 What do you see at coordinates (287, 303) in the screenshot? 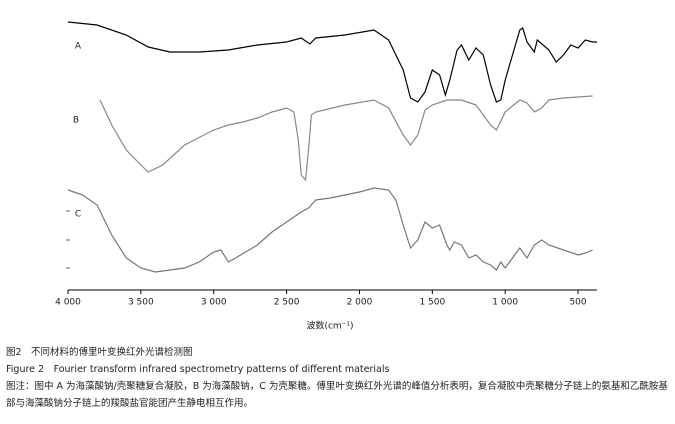
I see `x-tick-label: 2 500` at bounding box center [287, 303].